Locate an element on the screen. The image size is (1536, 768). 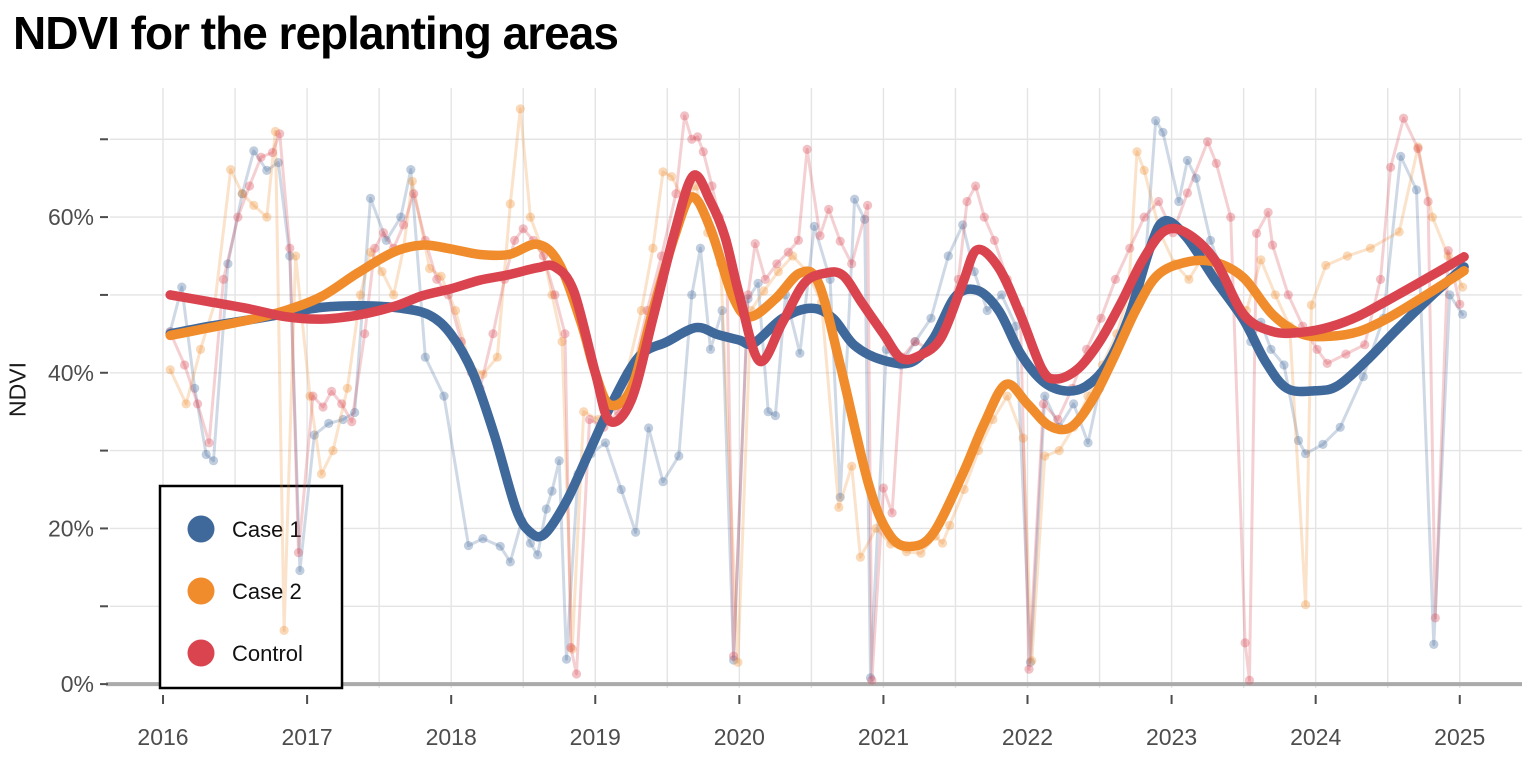
legend-item-control: Control is located at coordinates (245, 653).